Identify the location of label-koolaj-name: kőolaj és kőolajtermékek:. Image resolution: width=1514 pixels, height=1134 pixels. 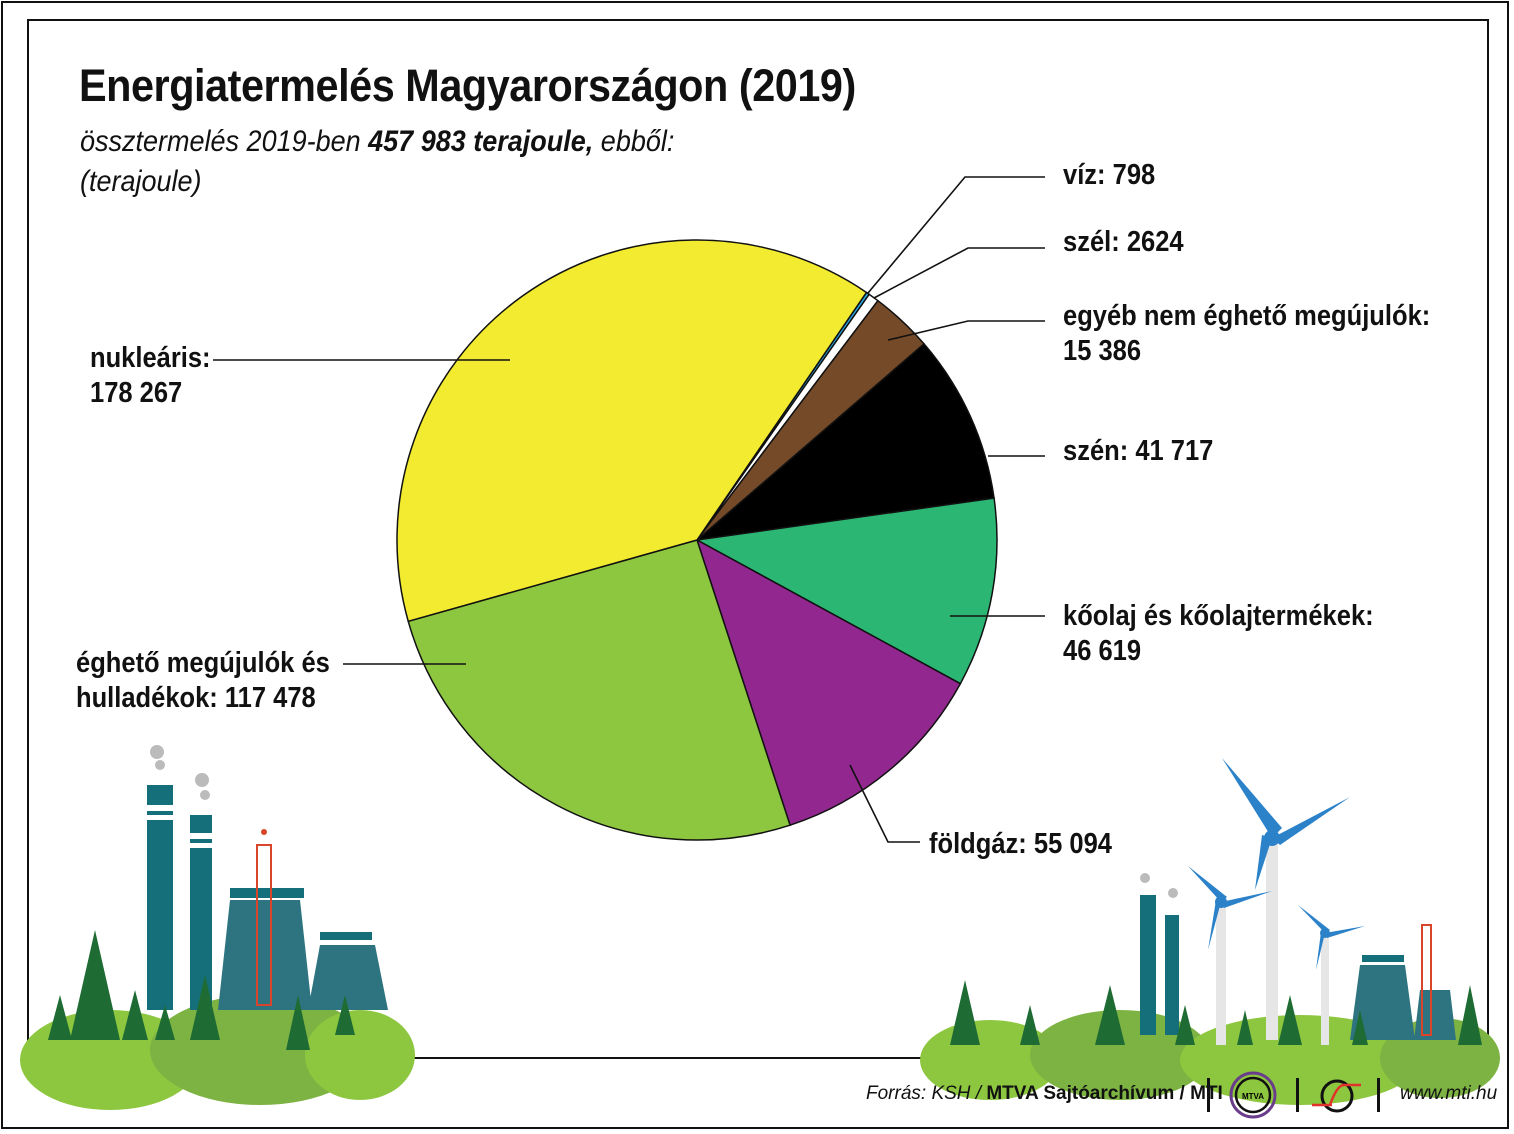
(1218, 616).